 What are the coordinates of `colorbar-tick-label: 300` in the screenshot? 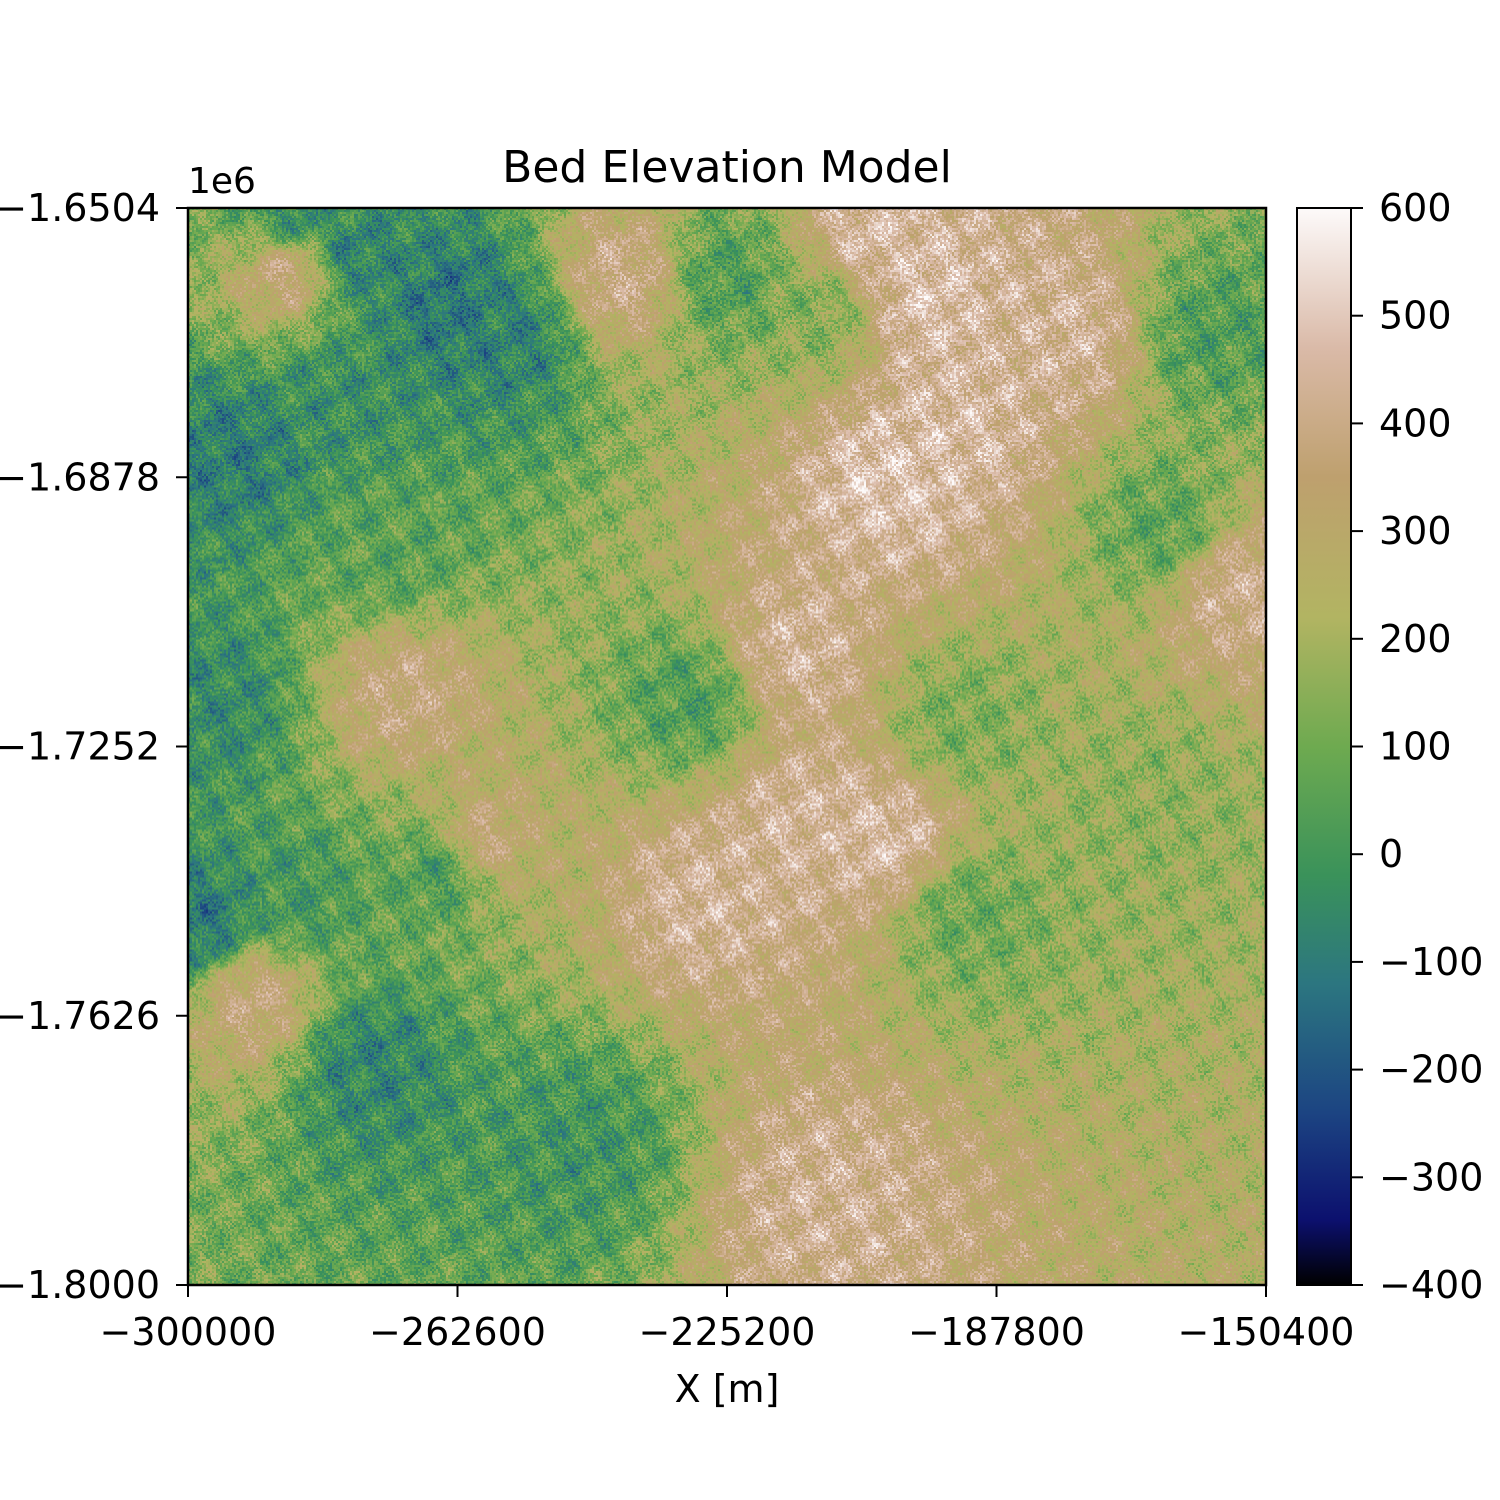 It's located at (1415, 531).